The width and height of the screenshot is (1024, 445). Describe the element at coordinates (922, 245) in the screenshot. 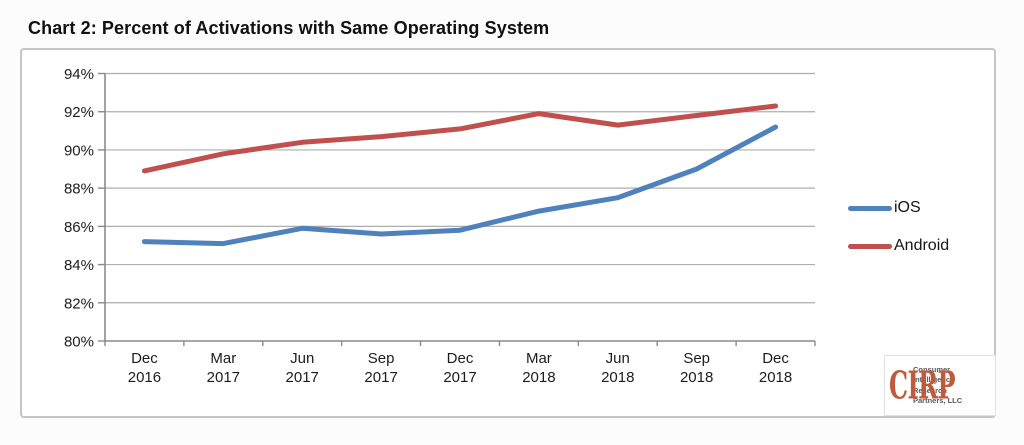

I see `legend-label-android: Android` at that location.